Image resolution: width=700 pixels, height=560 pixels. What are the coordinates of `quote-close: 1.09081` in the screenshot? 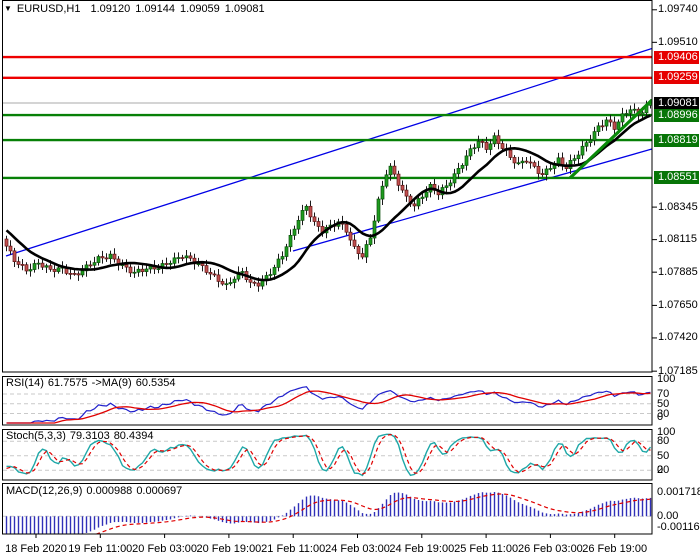 It's located at (244, 9).